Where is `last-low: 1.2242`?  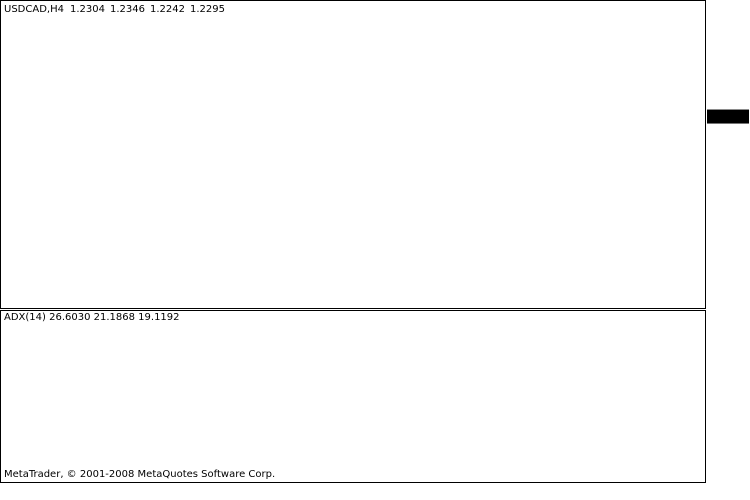
last-low: 1.2242 is located at coordinates (167, 9).